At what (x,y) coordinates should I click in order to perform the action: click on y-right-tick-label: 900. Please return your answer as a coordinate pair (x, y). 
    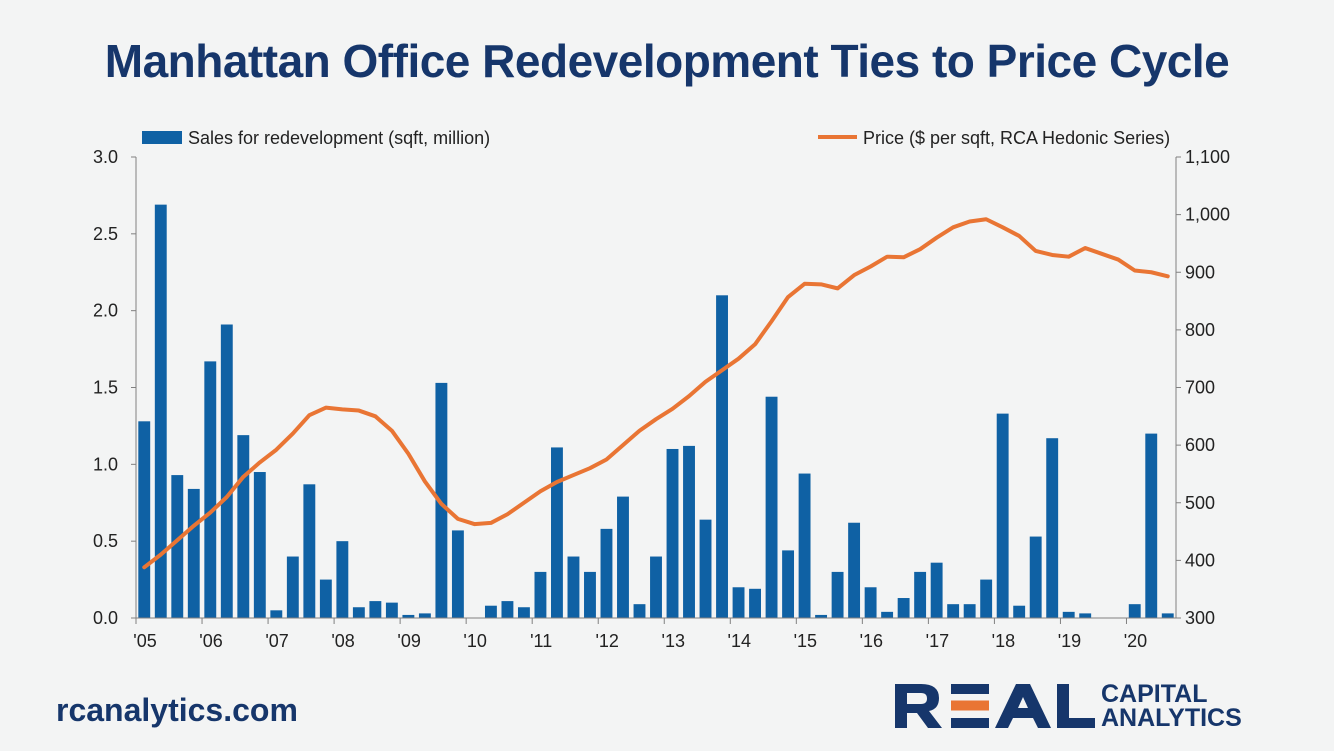
    Looking at the image, I should click on (1200, 272).